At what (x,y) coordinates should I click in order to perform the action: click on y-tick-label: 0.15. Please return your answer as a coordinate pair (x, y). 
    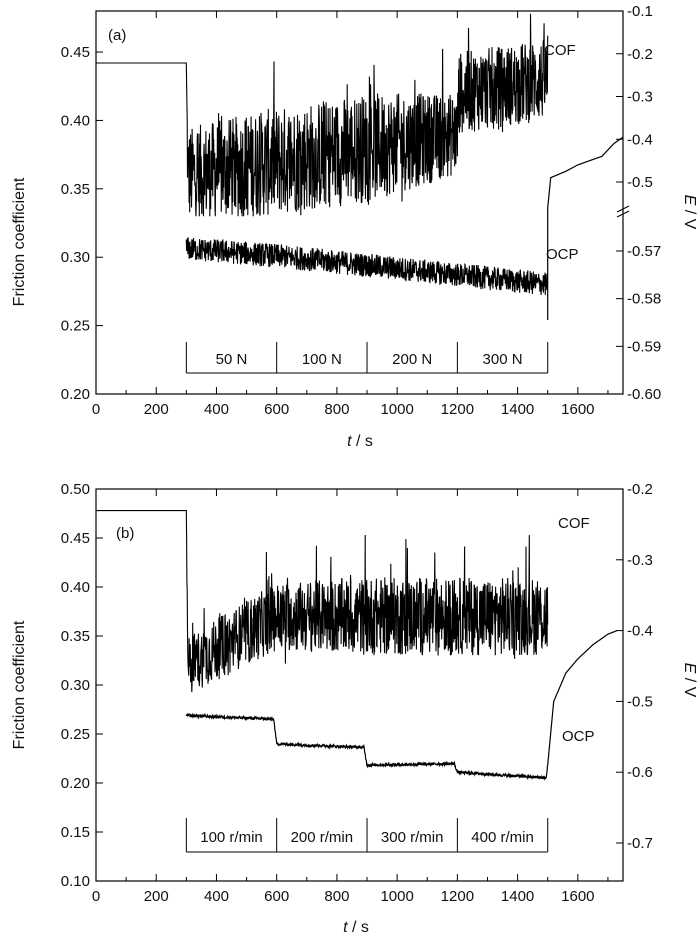
    Looking at the image, I should click on (75, 832).